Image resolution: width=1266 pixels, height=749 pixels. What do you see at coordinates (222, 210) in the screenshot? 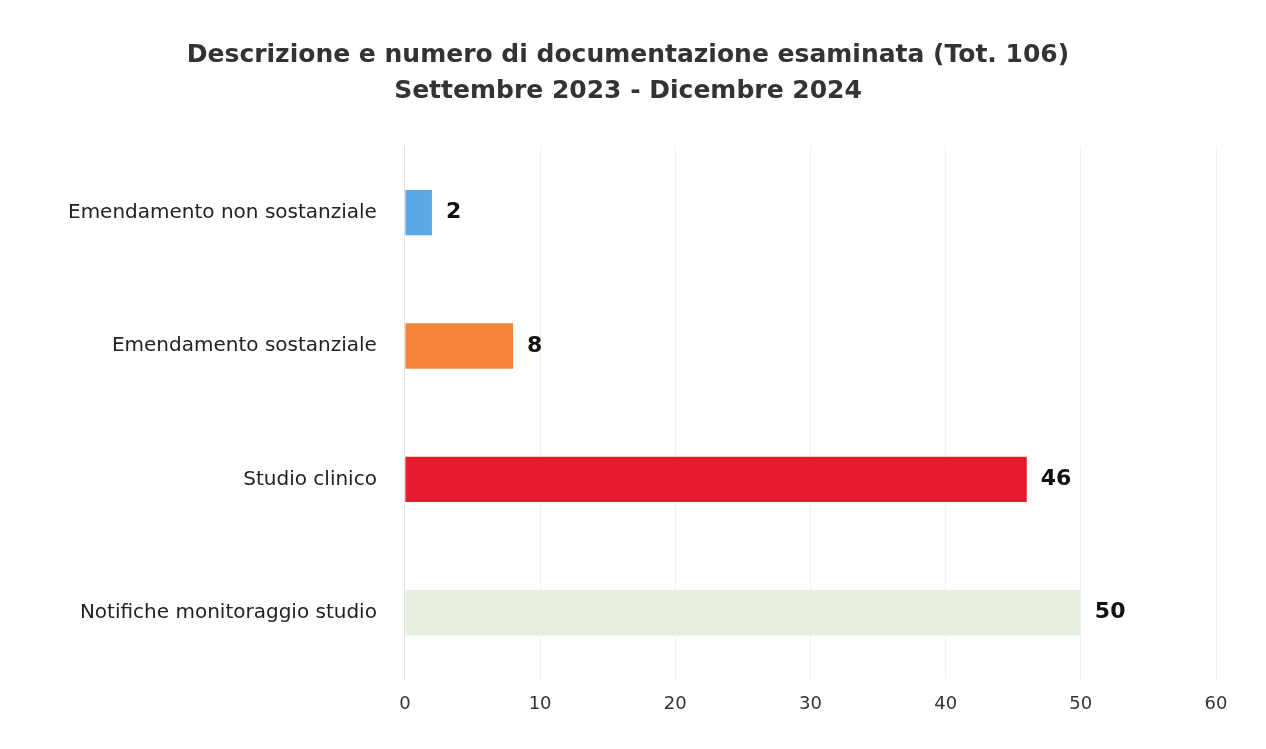
I see `y-tick-label: Emendamento non sostanziale` at bounding box center [222, 210].